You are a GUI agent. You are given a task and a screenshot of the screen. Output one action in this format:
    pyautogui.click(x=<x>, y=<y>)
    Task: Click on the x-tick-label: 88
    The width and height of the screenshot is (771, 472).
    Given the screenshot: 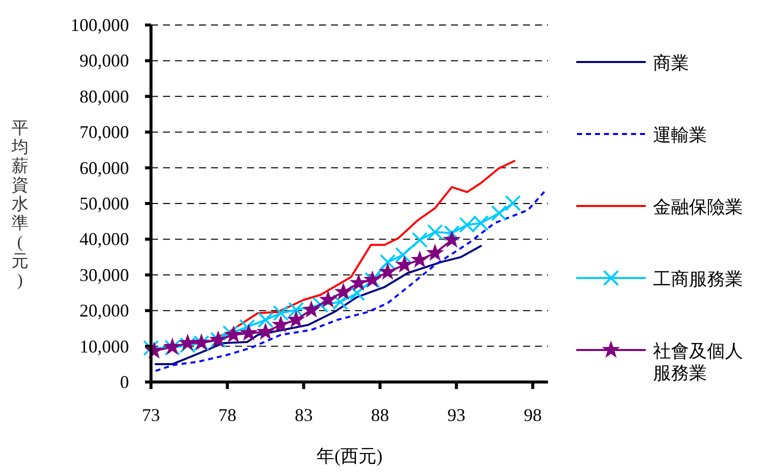 What is the action you would take?
    pyautogui.click(x=380, y=415)
    